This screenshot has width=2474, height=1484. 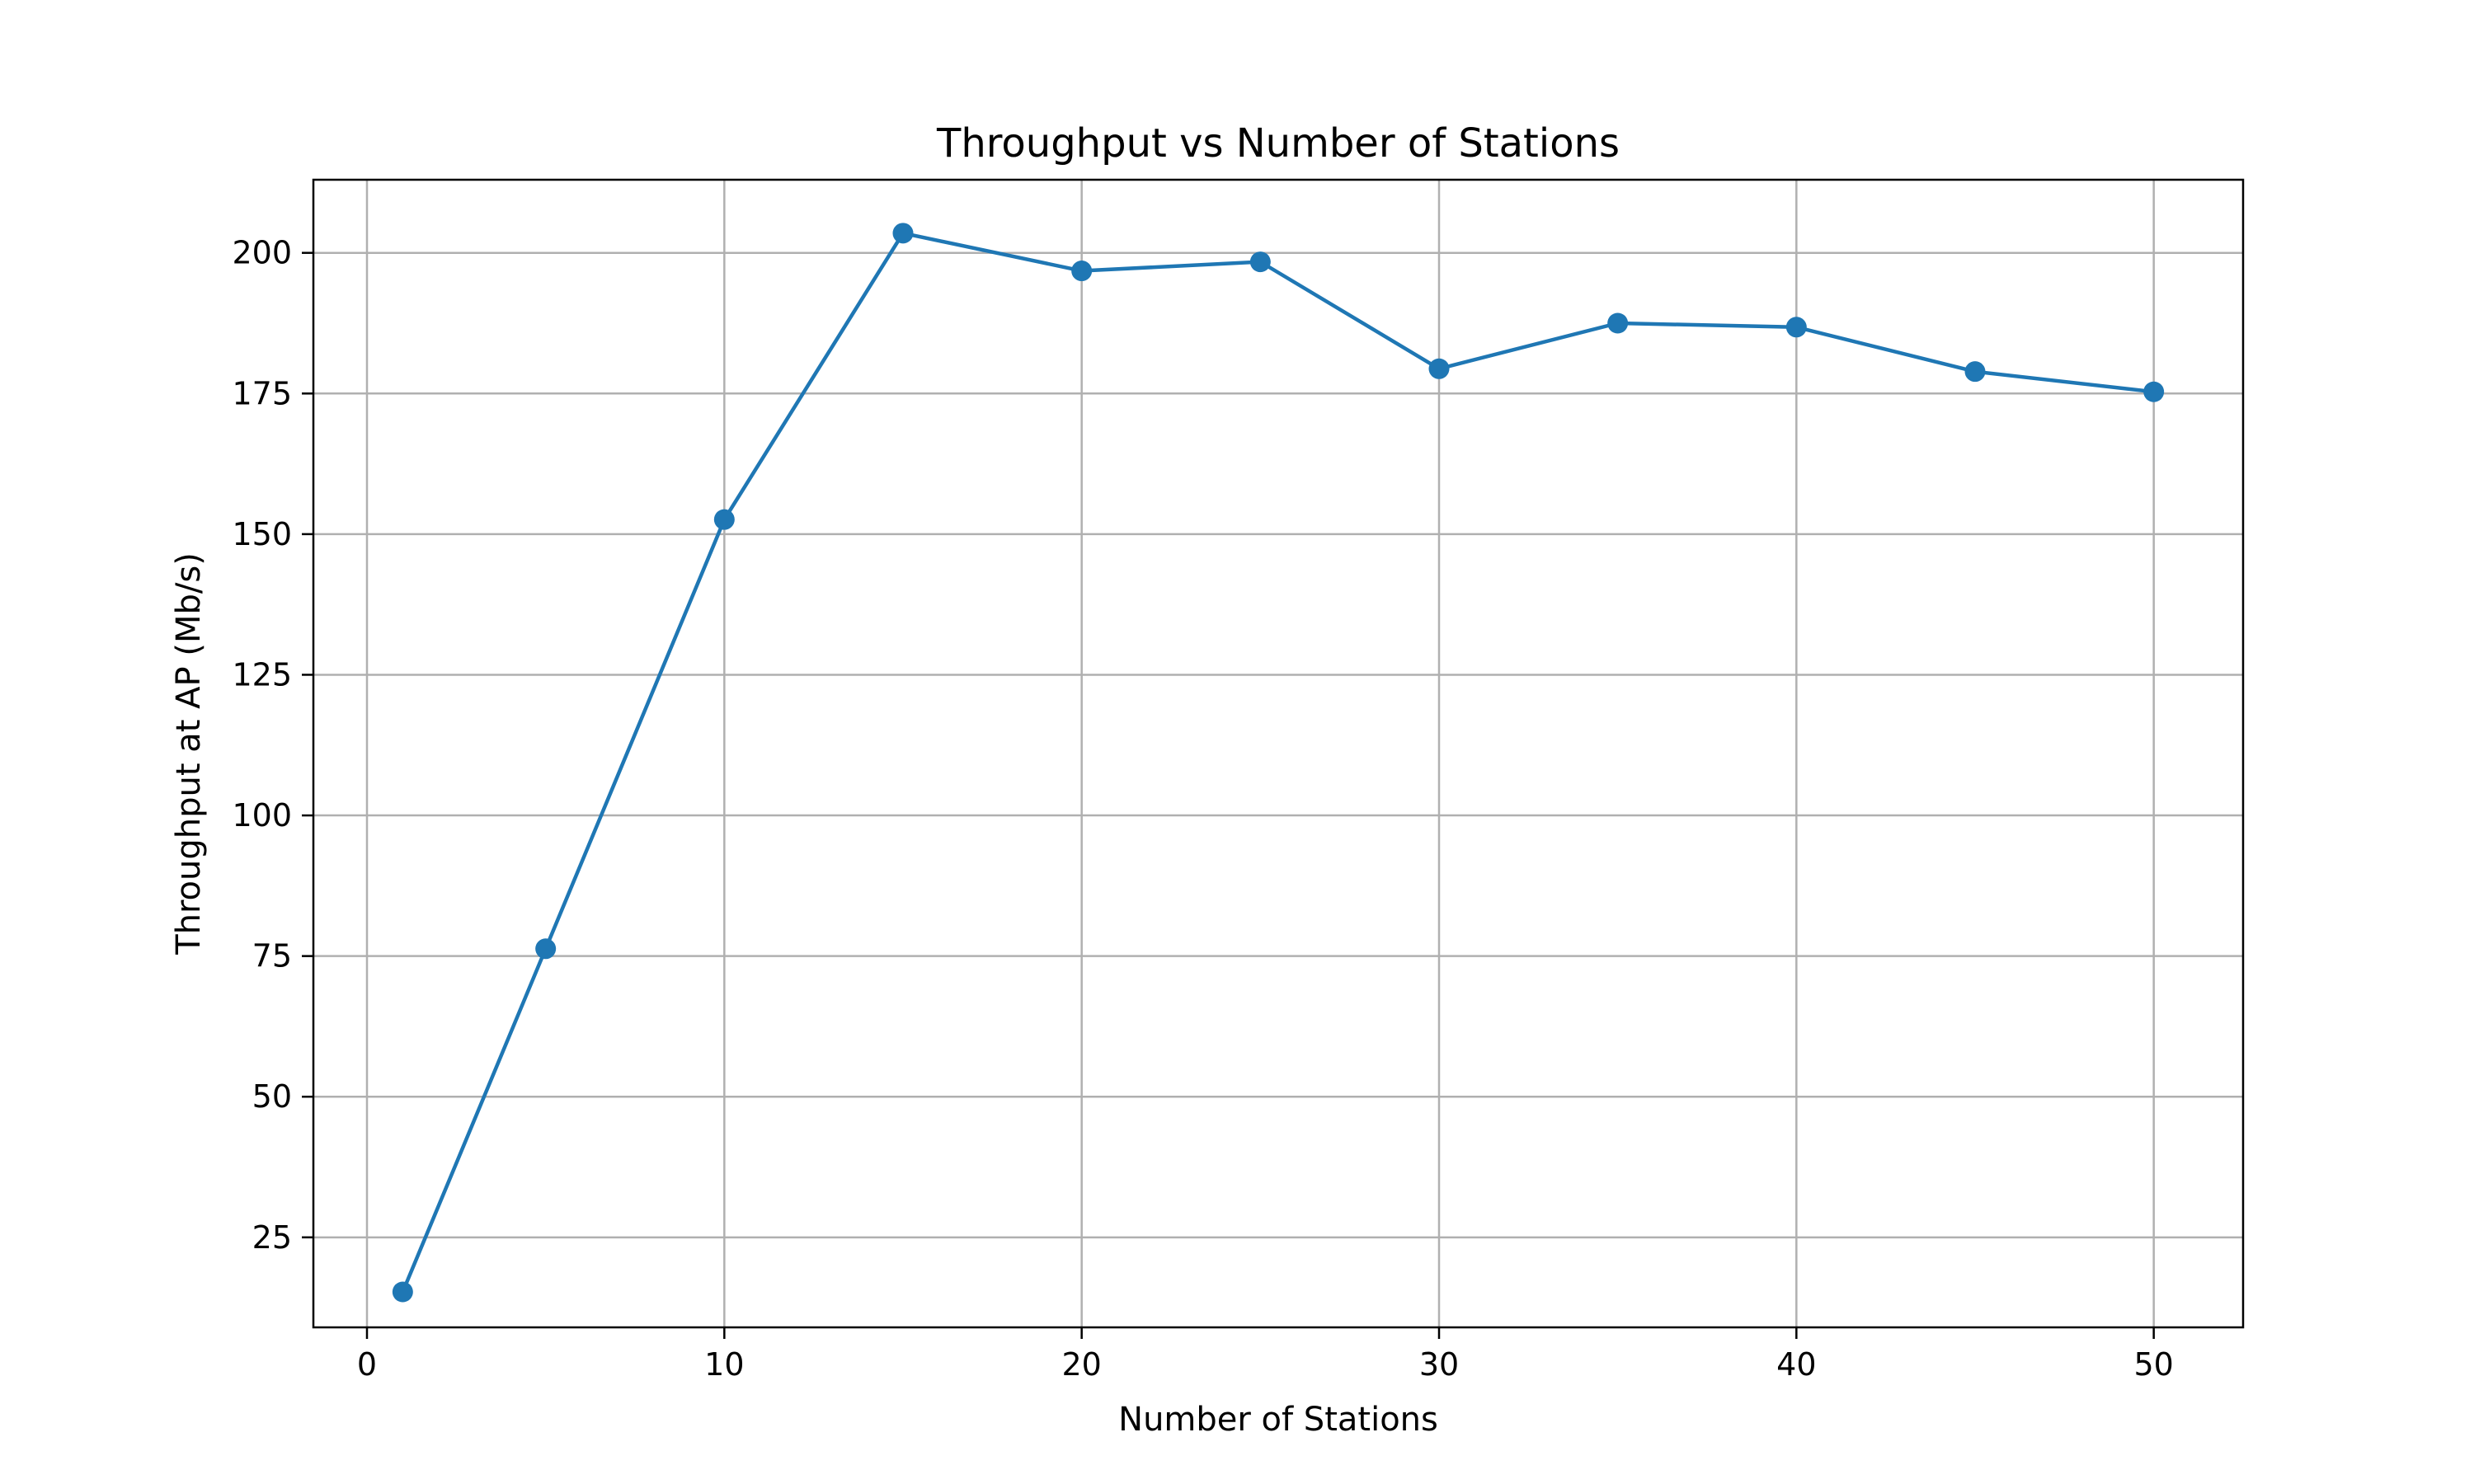 I want to click on x-axis-label: Number of Stations, so click(x=1278, y=1420).